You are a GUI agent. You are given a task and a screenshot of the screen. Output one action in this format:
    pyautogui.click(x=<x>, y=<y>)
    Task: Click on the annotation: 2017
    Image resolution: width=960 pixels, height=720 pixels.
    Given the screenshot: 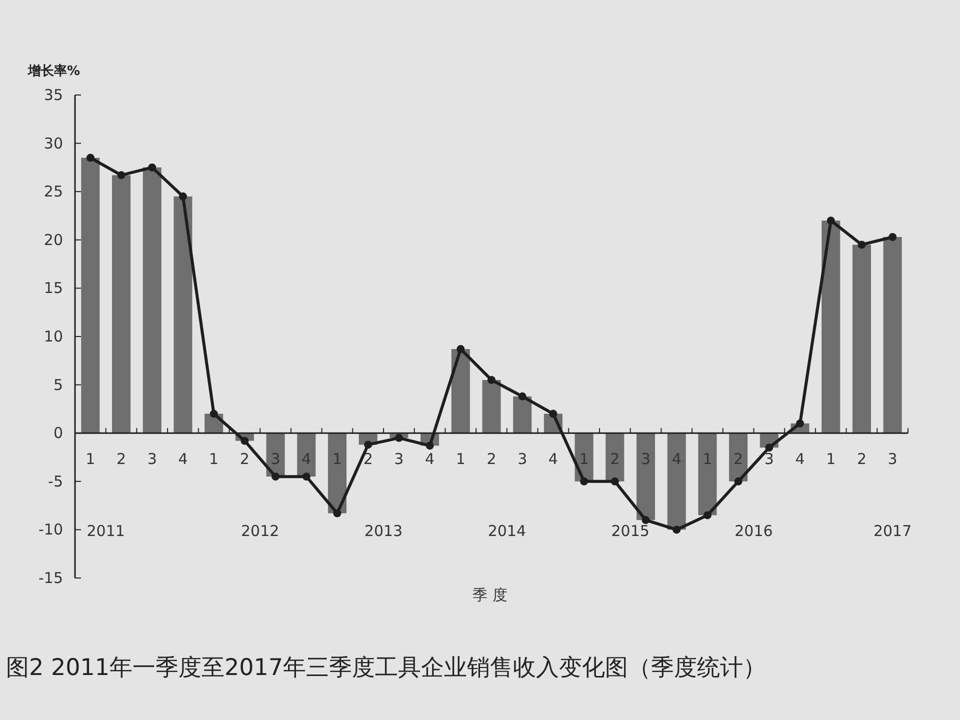 What is the action you would take?
    pyautogui.click(x=892, y=531)
    